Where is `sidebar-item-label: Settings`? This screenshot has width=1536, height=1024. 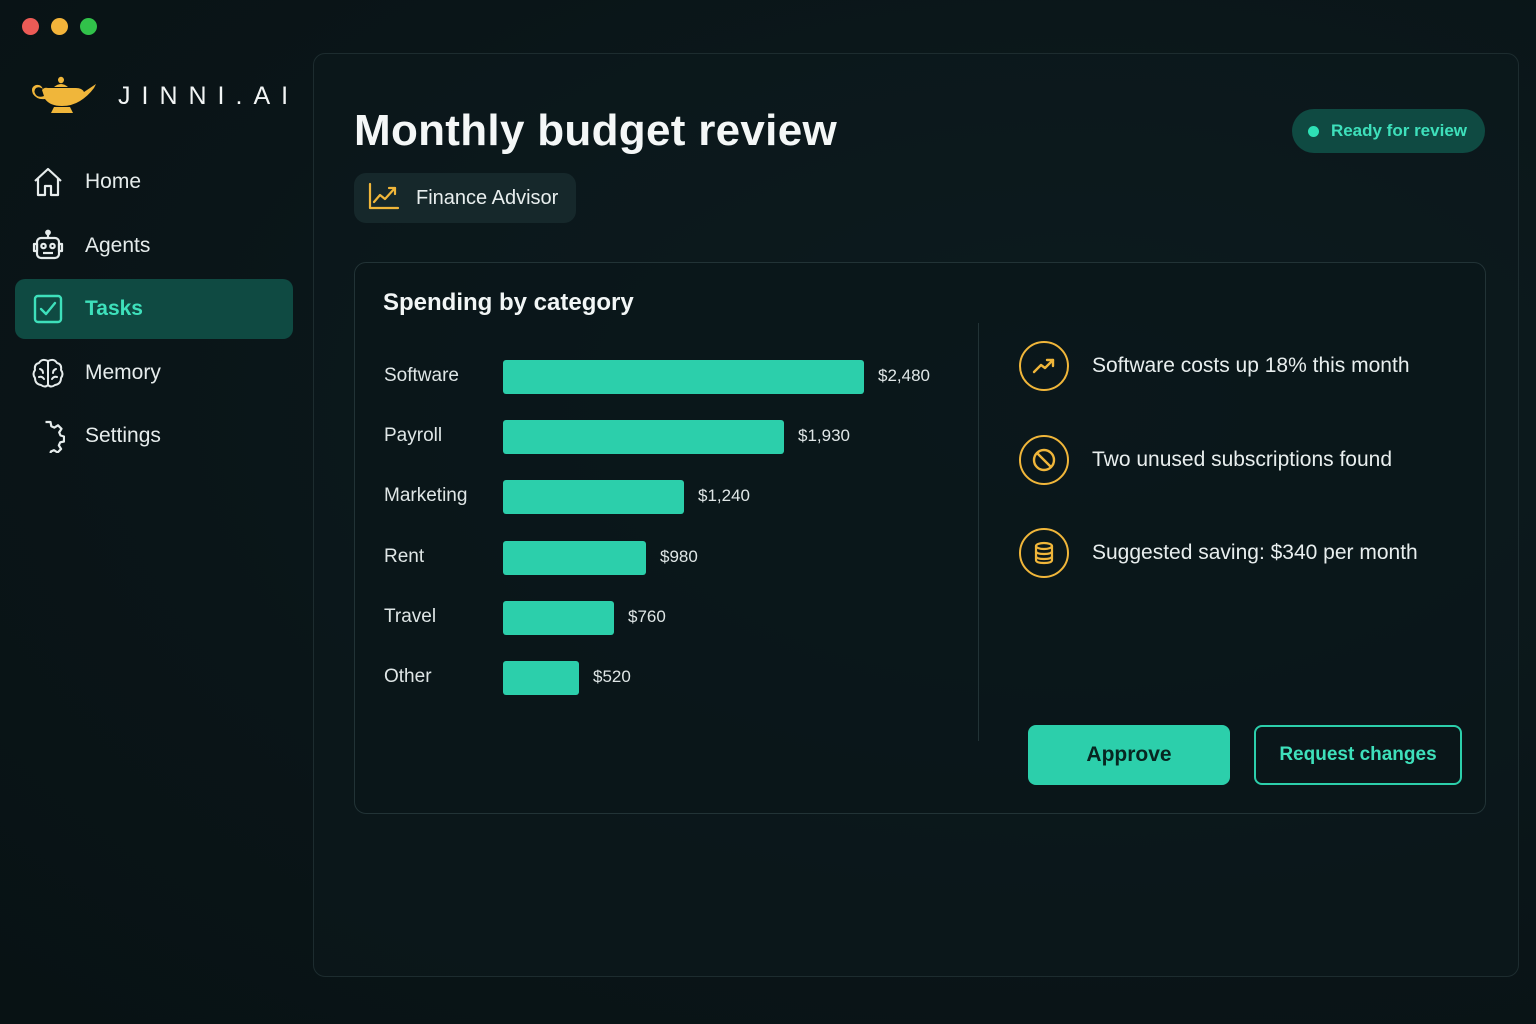
sidebar-item-label: Settings is located at coordinates (123, 435).